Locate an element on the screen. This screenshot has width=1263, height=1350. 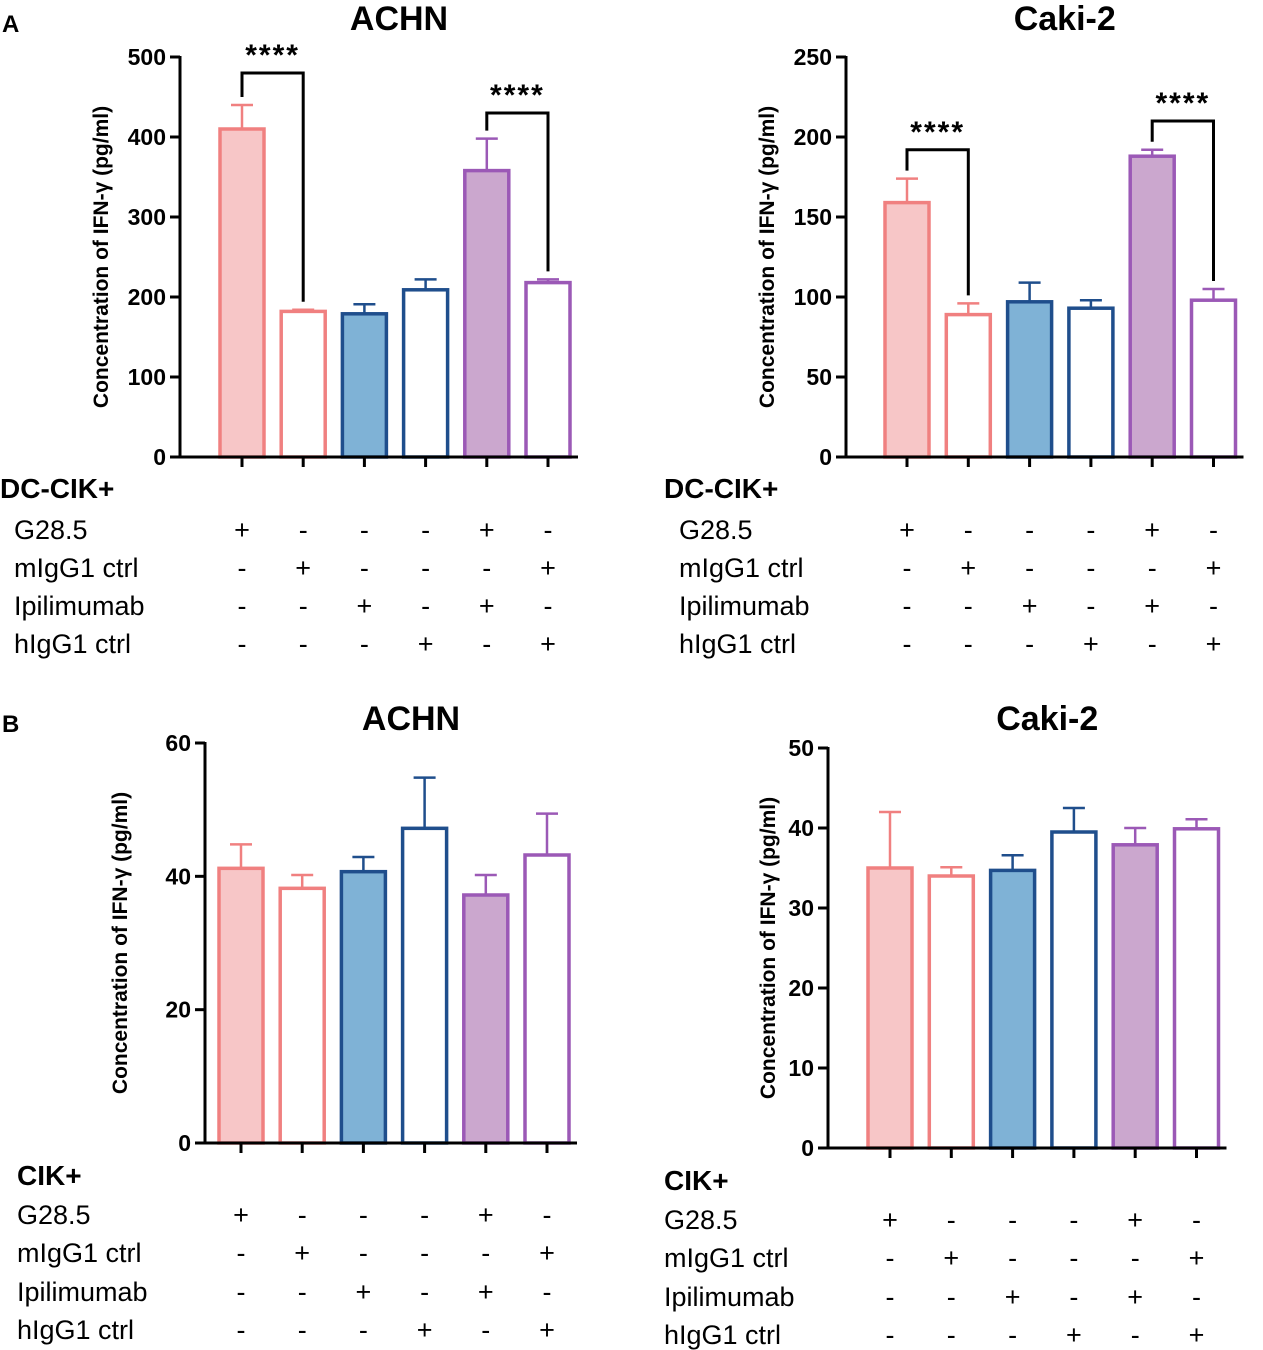
chart-title: Caki-2 is located at coordinates (1047, 719).